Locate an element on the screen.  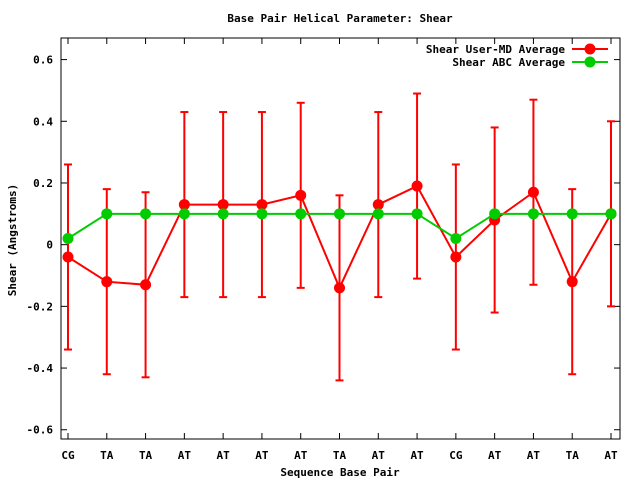
legend-label: Shear User-MD Average is located at coordinates (495, 49).